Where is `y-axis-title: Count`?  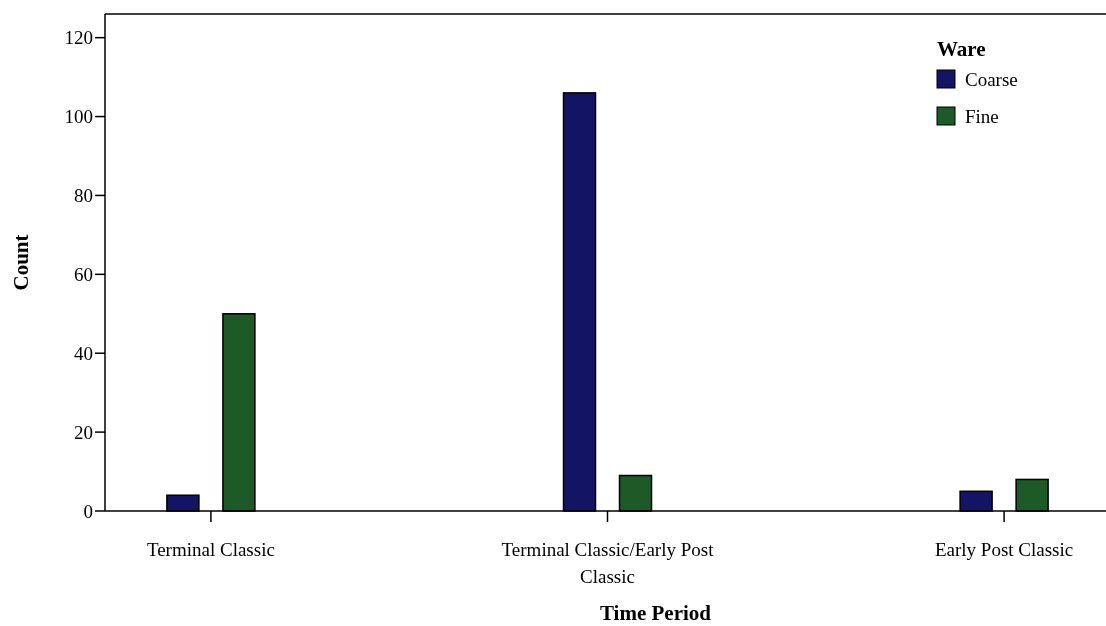
y-axis-title: Count is located at coordinates (21, 262).